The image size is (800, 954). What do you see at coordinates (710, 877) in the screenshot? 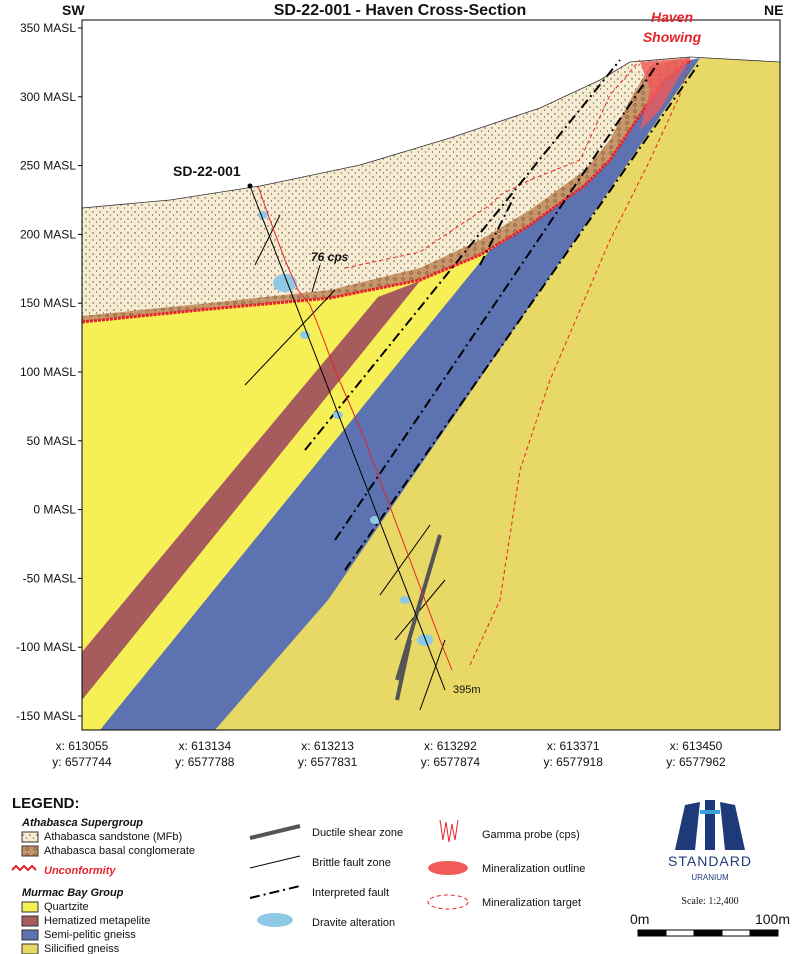
I see `logo-subtitle: URANIUM` at bounding box center [710, 877].